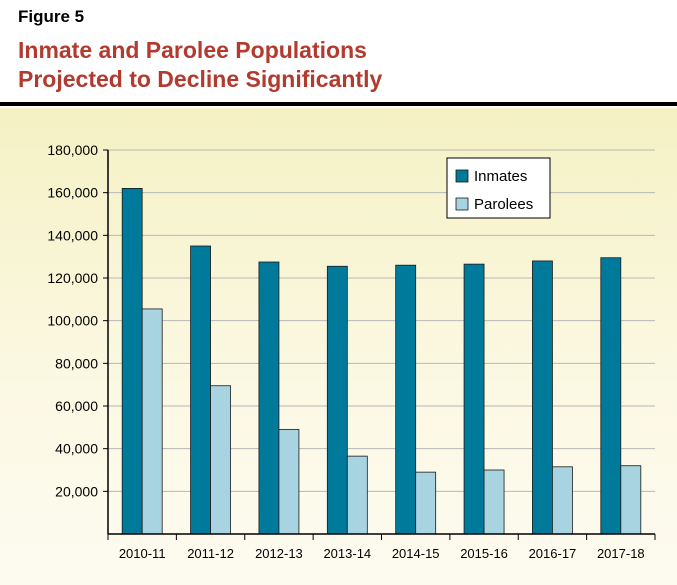  Describe the element at coordinates (621, 553) in the screenshot. I see `x-tick-label: 2017-18` at that location.